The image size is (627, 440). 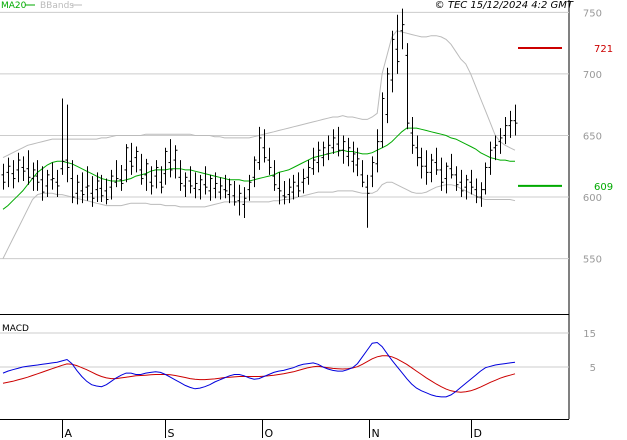 I want to click on macd-y-axis: 5 15, so click(x=589, y=351).